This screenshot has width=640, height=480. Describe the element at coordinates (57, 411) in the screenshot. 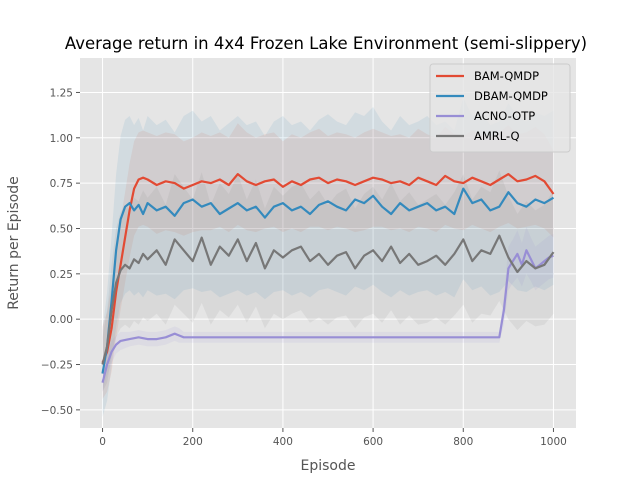

I see `y-tick-label: −0.50` at that location.